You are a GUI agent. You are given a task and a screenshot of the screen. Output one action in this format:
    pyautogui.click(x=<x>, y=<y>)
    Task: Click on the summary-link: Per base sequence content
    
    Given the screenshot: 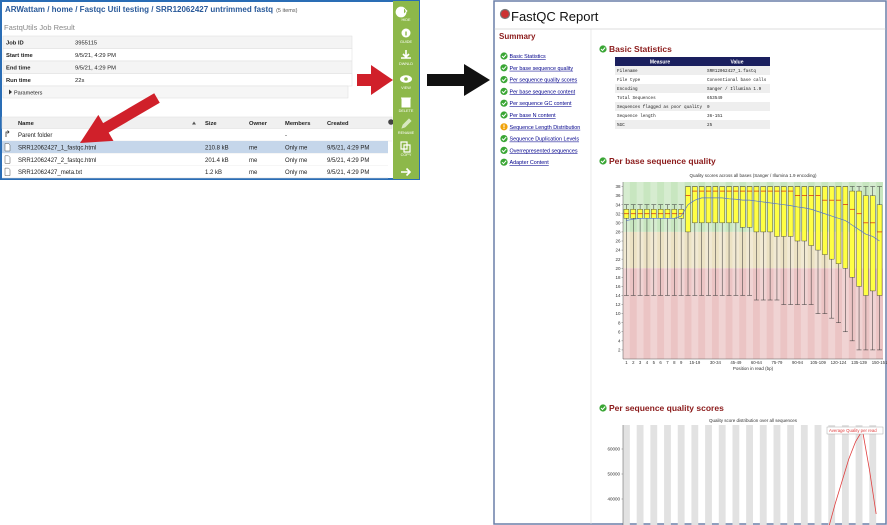 What is the action you would take?
    pyautogui.click(x=543, y=92)
    